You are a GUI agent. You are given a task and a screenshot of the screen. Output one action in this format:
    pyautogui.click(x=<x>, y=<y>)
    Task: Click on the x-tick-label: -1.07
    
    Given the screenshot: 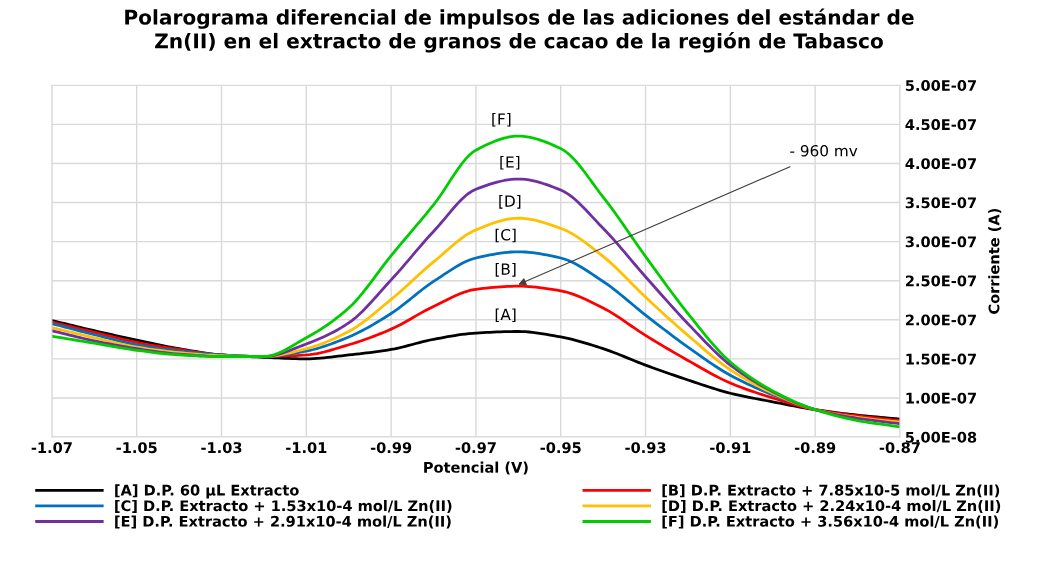 What is the action you would take?
    pyautogui.click(x=51, y=448)
    